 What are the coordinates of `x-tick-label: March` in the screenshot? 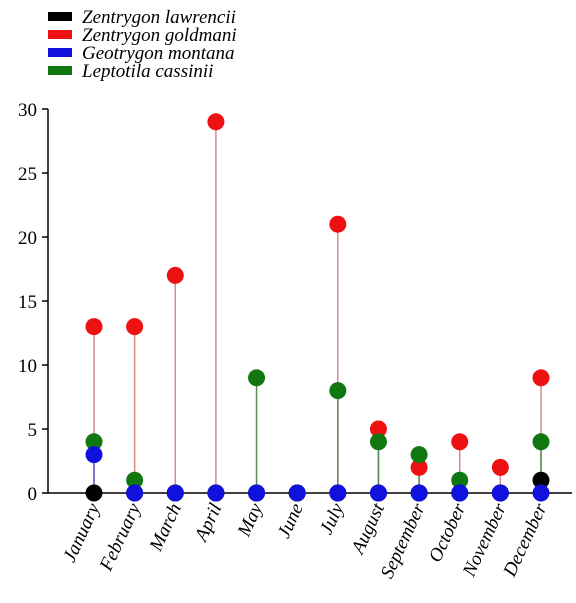 It's located at (165, 527).